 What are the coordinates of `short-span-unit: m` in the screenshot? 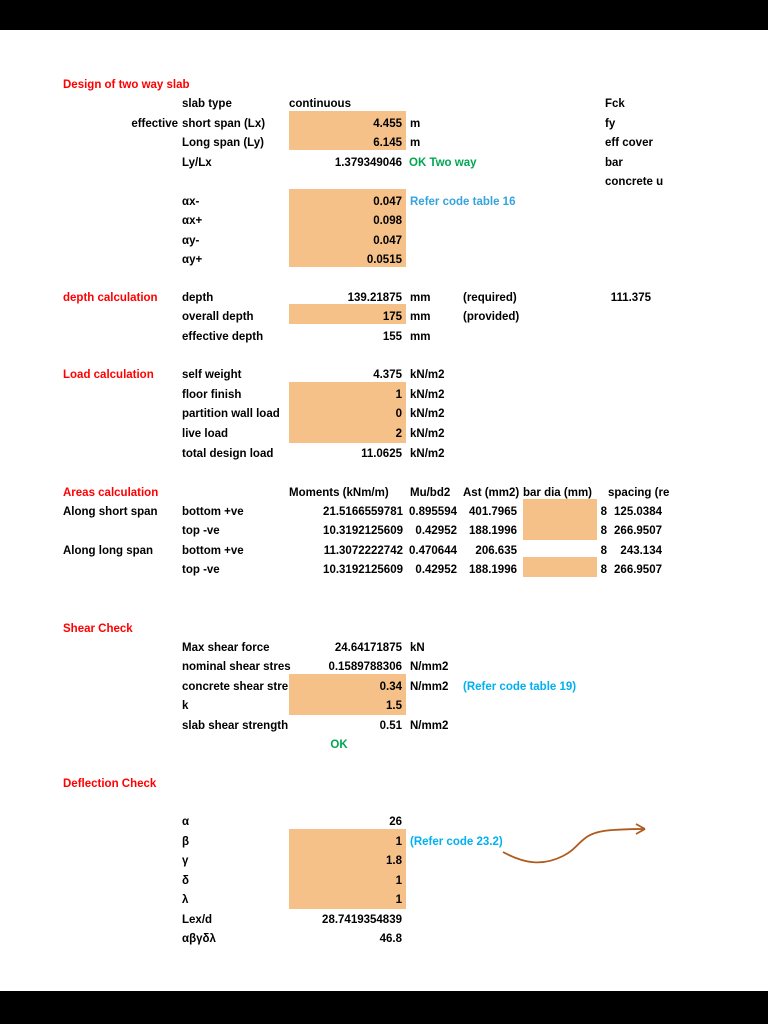 It's located at (415, 124).